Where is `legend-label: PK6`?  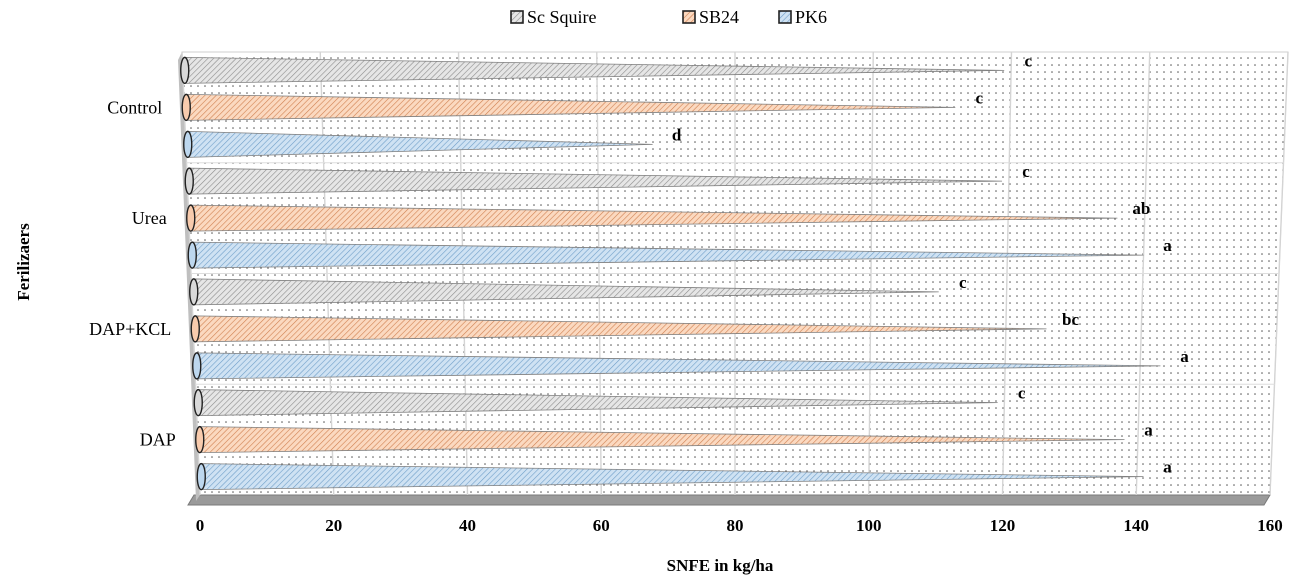
legend-label: PK6 is located at coordinates (811, 17).